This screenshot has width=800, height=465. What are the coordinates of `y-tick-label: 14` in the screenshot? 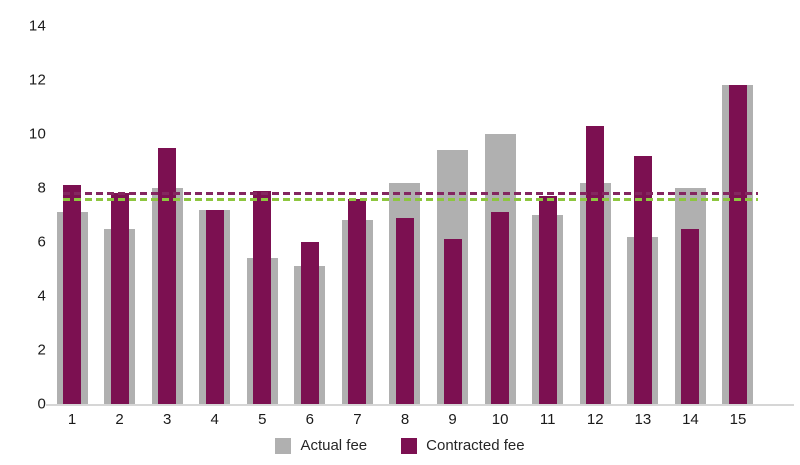 It's located at (37, 26).